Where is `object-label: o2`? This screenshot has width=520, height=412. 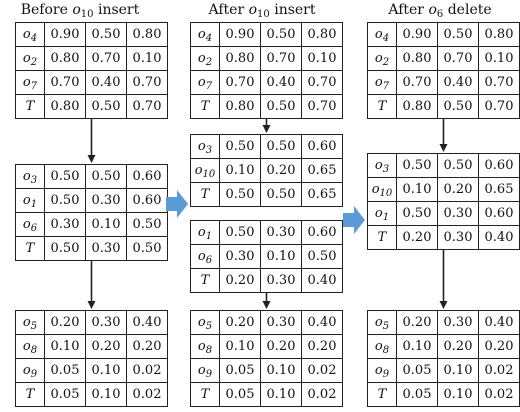
object-label: o2 is located at coordinates (205, 58).